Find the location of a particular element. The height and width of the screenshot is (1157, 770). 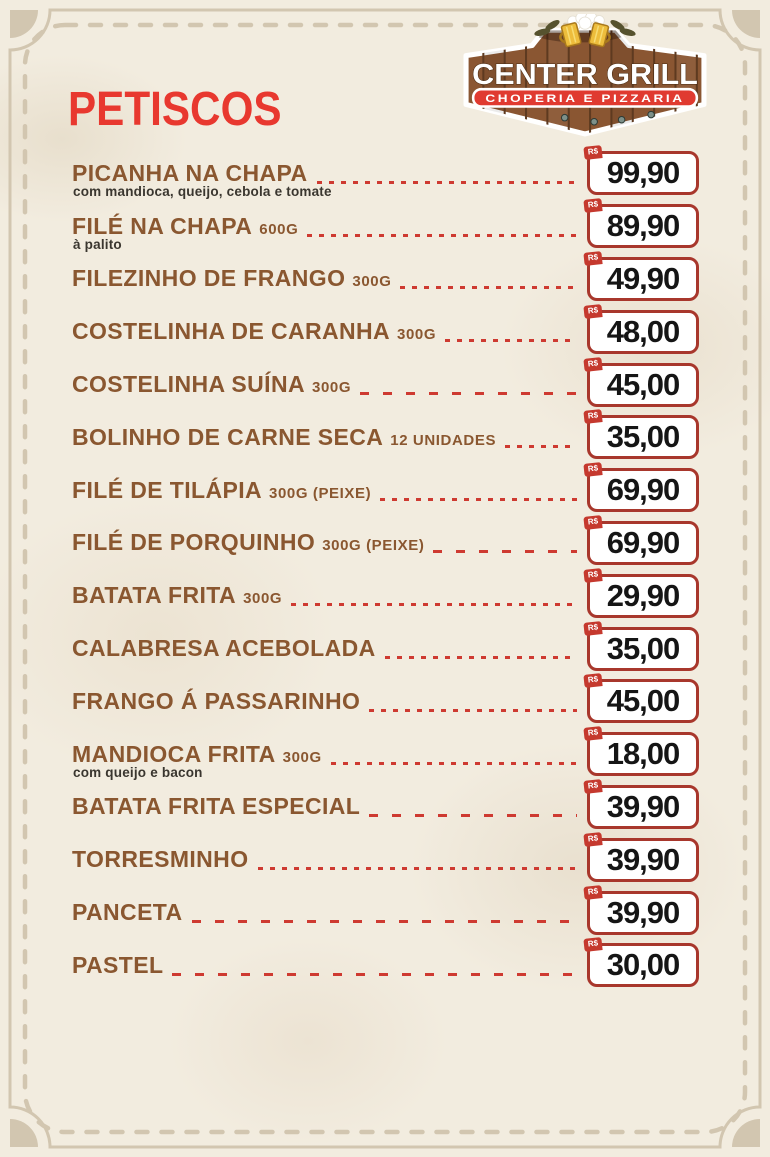

item-name: PASTEL is located at coordinates (118, 964).